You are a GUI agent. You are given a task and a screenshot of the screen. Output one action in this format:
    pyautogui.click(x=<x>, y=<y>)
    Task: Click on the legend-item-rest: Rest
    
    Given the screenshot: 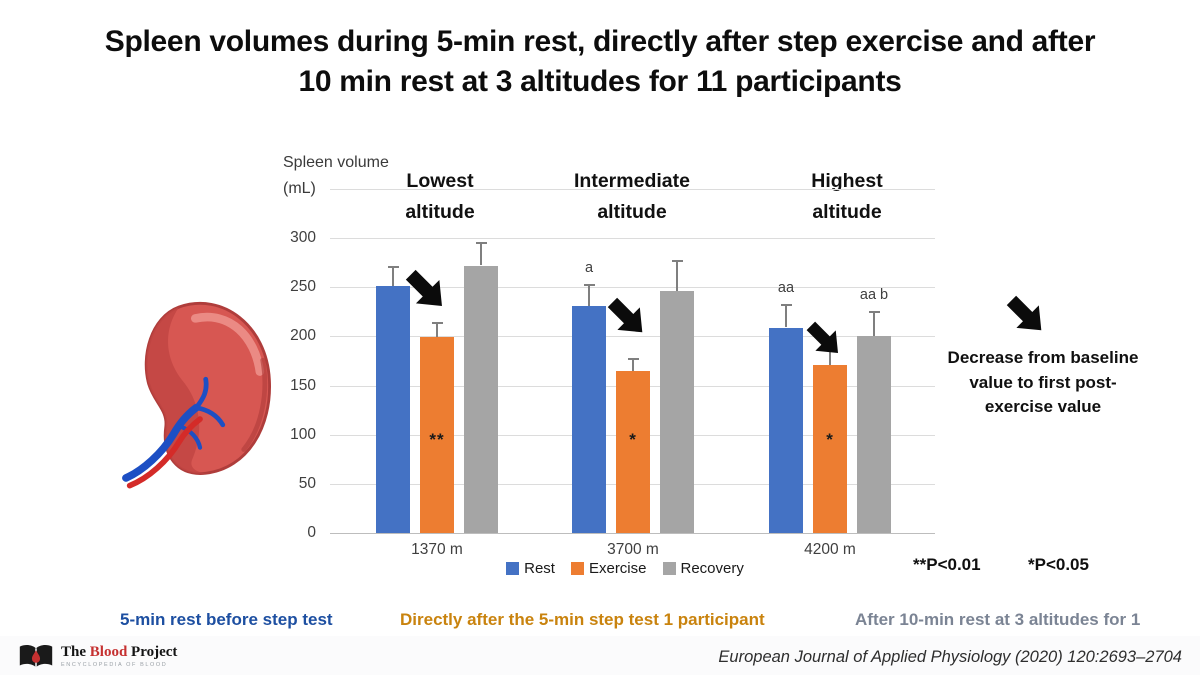 What is the action you would take?
    pyautogui.click(x=530, y=568)
    